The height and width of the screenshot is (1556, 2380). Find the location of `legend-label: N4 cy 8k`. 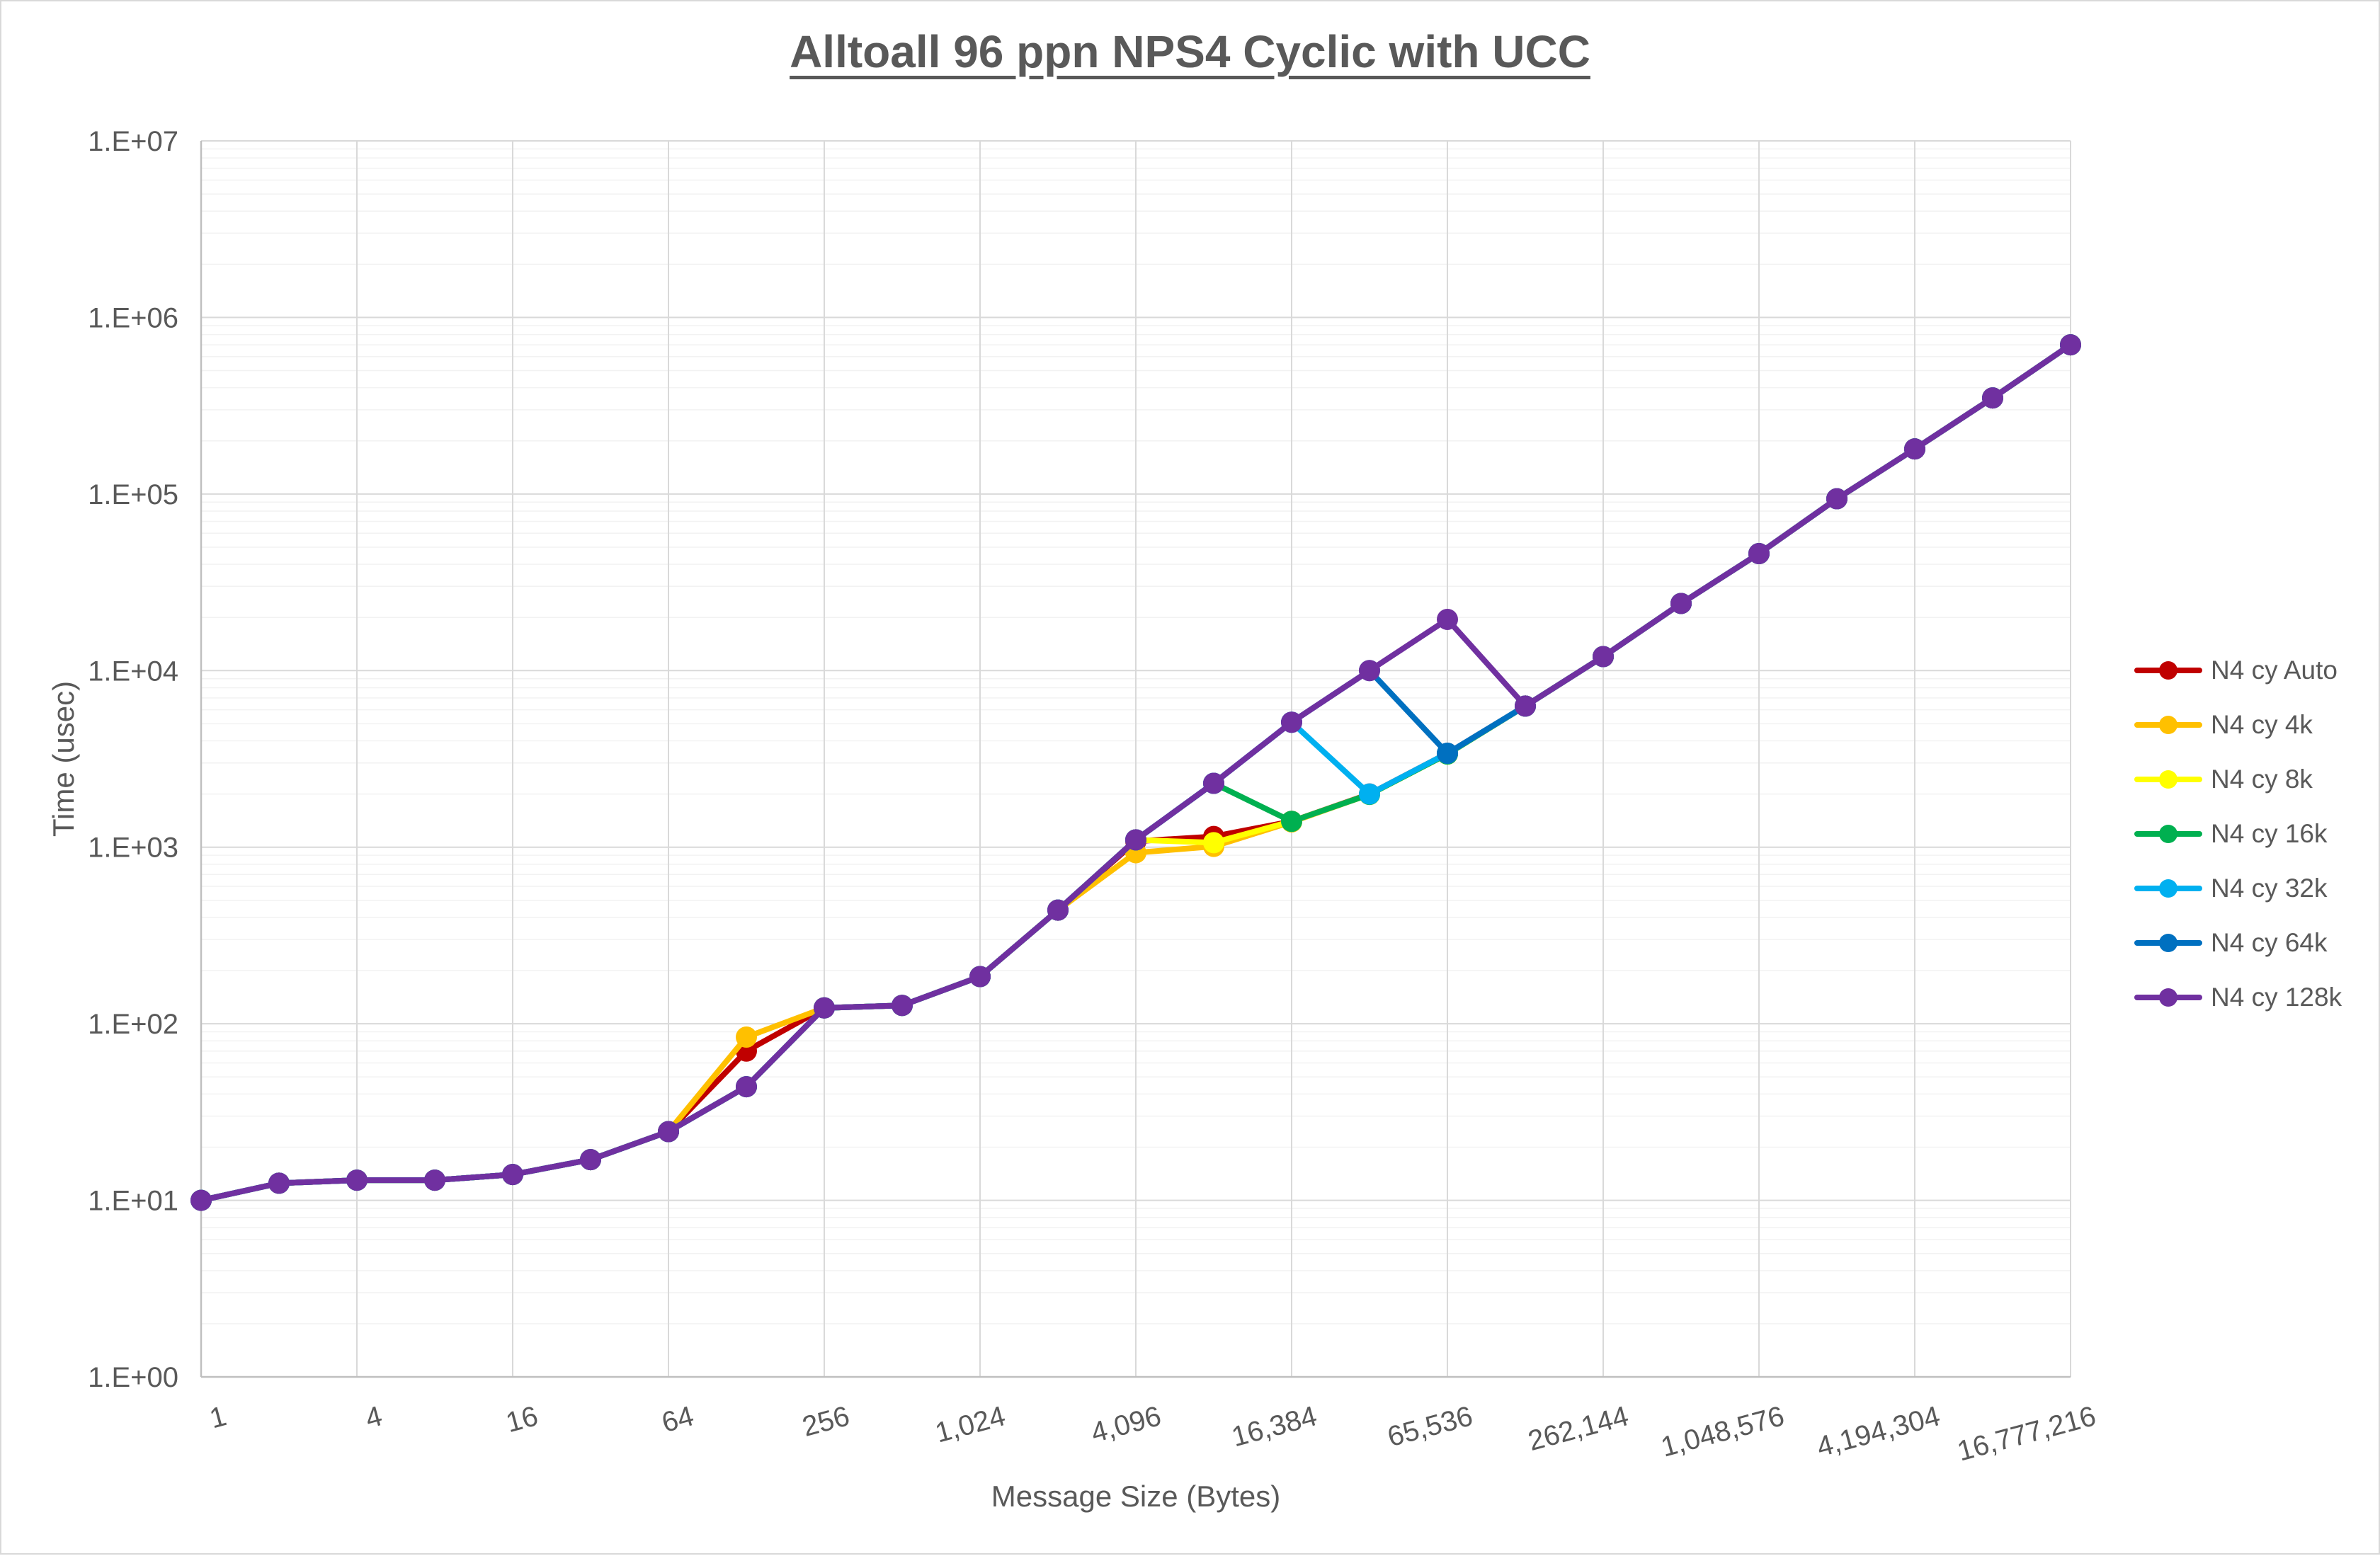

legend-label: N4 cy 8k is located at coordinates (2262, 779).